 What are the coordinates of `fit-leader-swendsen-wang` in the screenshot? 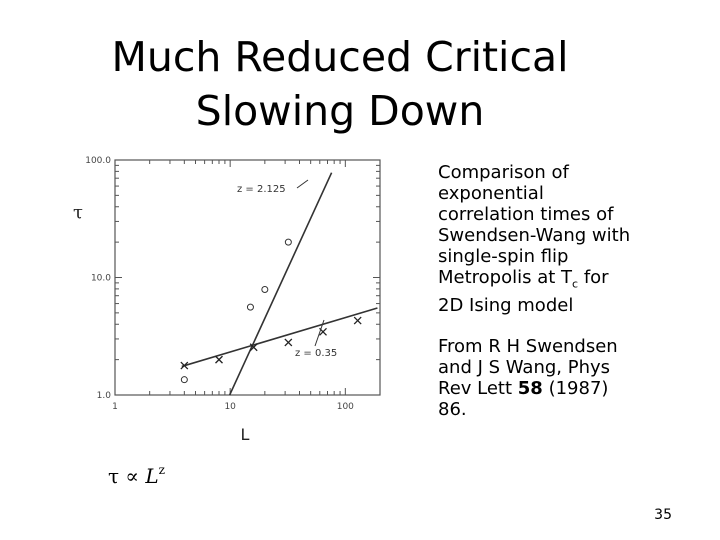 It's located at (319, 333).